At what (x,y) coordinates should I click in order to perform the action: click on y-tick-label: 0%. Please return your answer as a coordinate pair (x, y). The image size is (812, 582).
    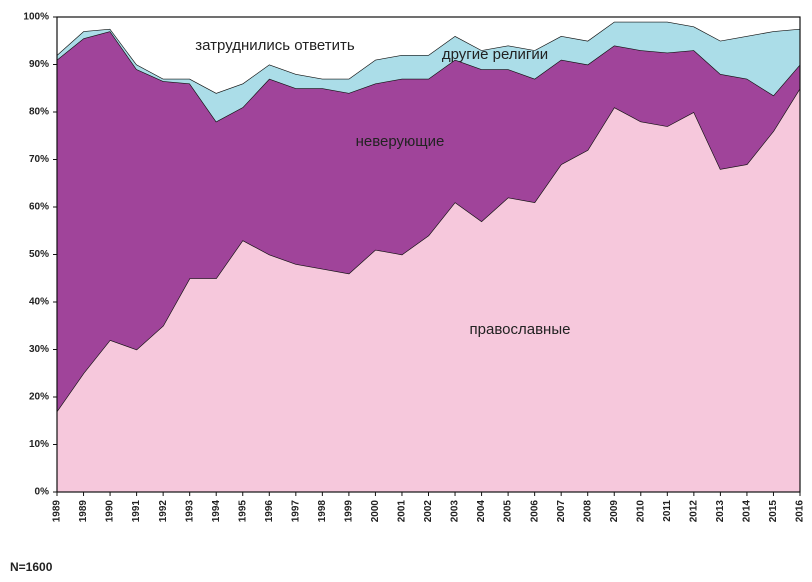
    Looking at the image, I should click on (42, 492).